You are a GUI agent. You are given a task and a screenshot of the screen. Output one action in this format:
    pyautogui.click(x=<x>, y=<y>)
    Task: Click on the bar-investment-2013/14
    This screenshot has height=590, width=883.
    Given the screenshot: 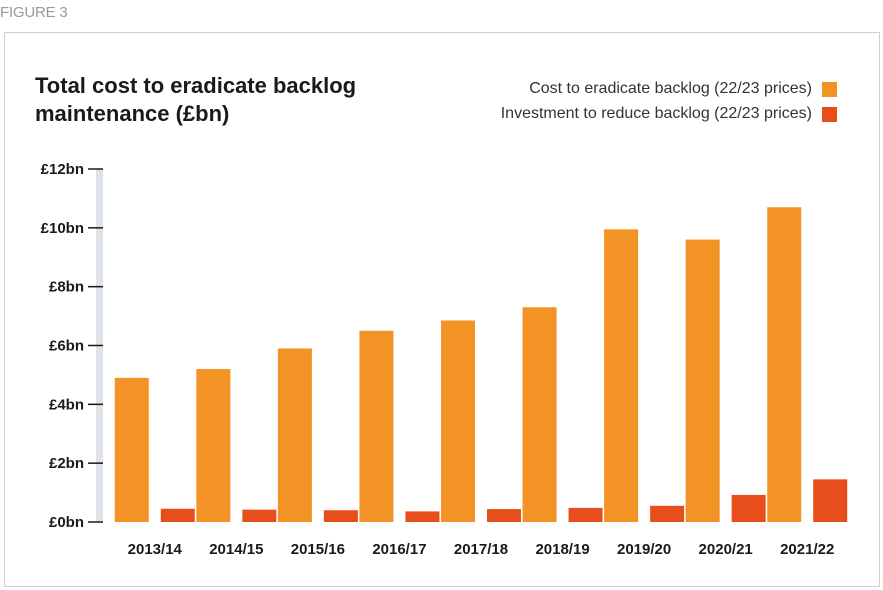 What is the action you would take?
    pyautogui.click(x=177, y=515)
    